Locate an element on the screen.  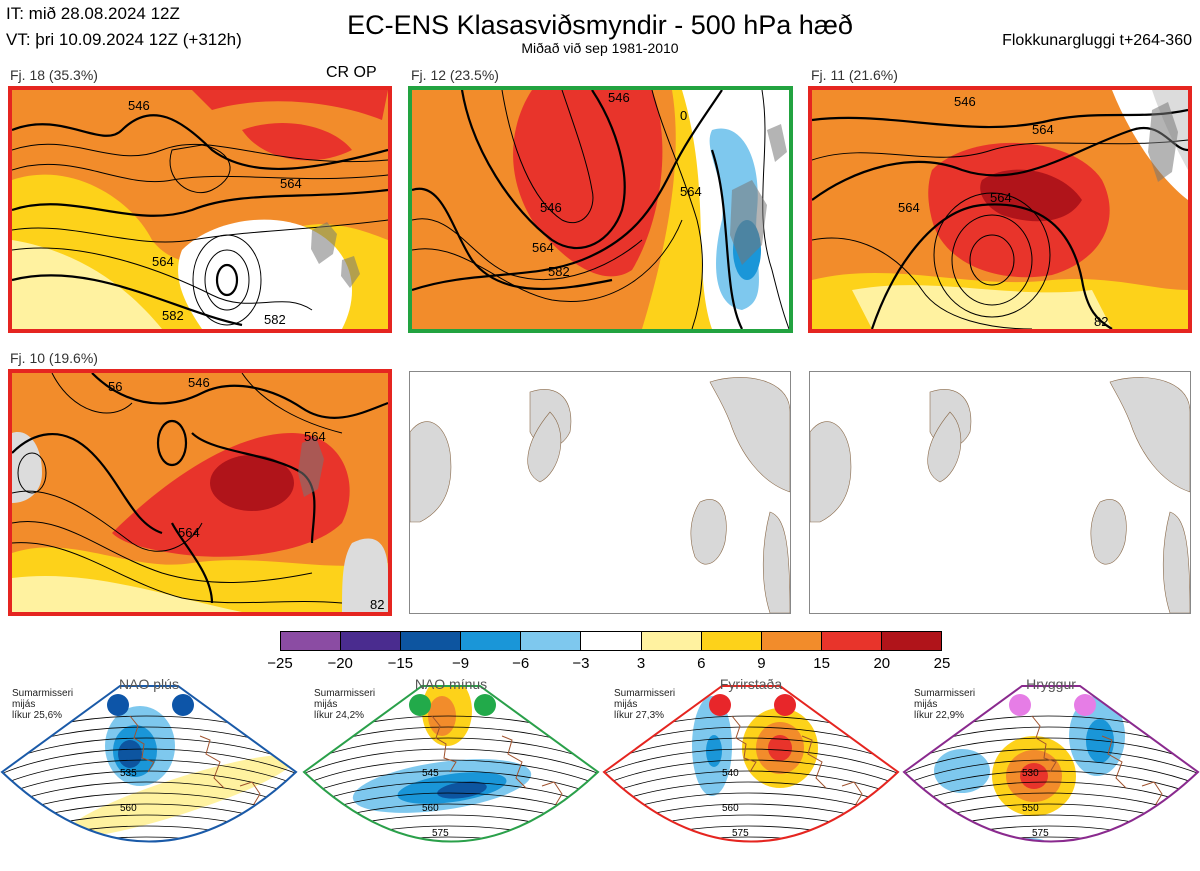
regime-name: Hryggur is located at coordinates (1051, 684).